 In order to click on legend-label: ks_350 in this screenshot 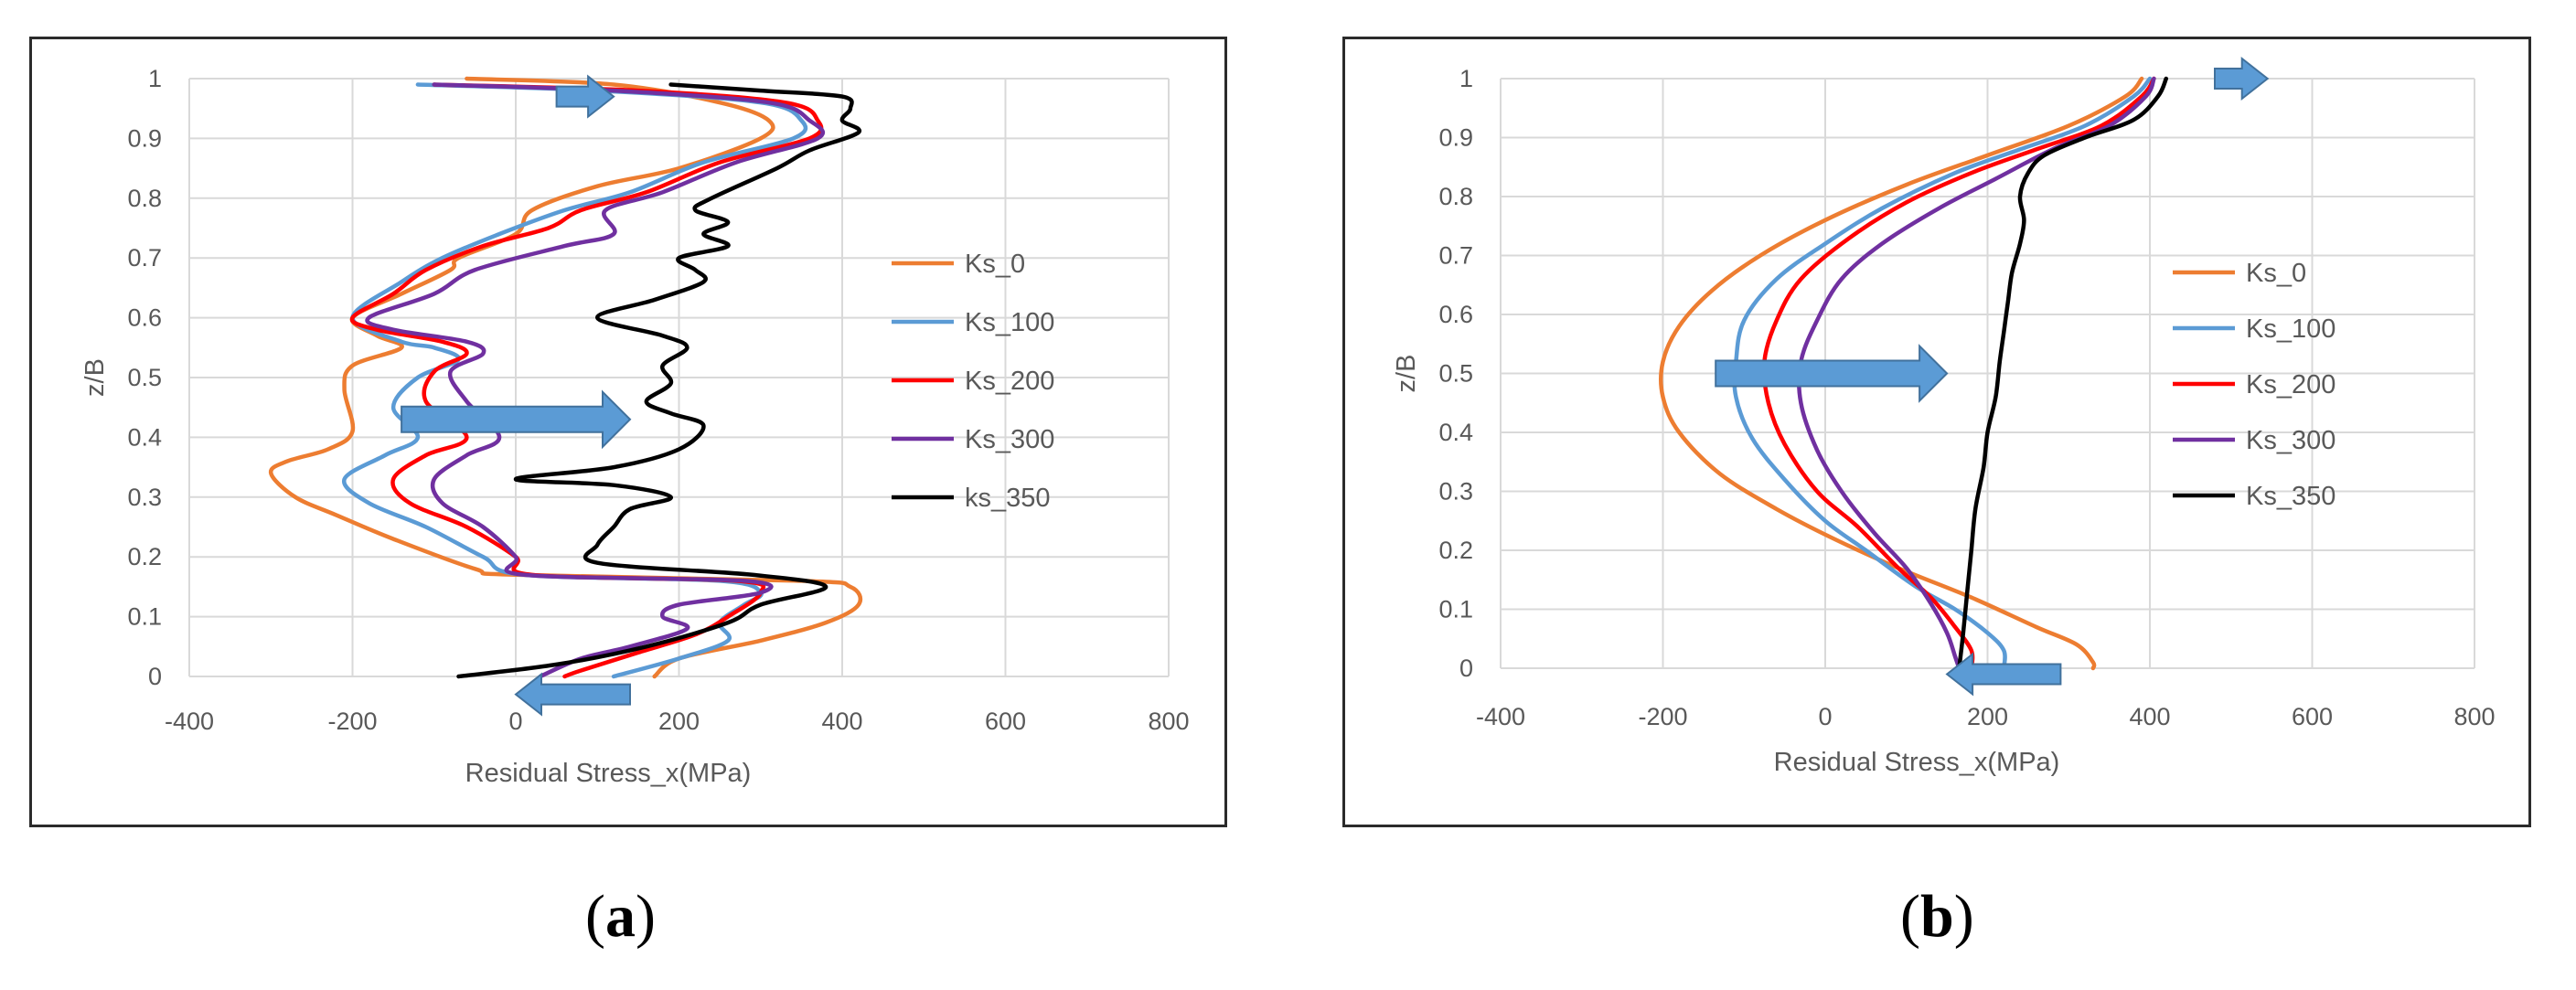, I will do `click(1008, 499)`.